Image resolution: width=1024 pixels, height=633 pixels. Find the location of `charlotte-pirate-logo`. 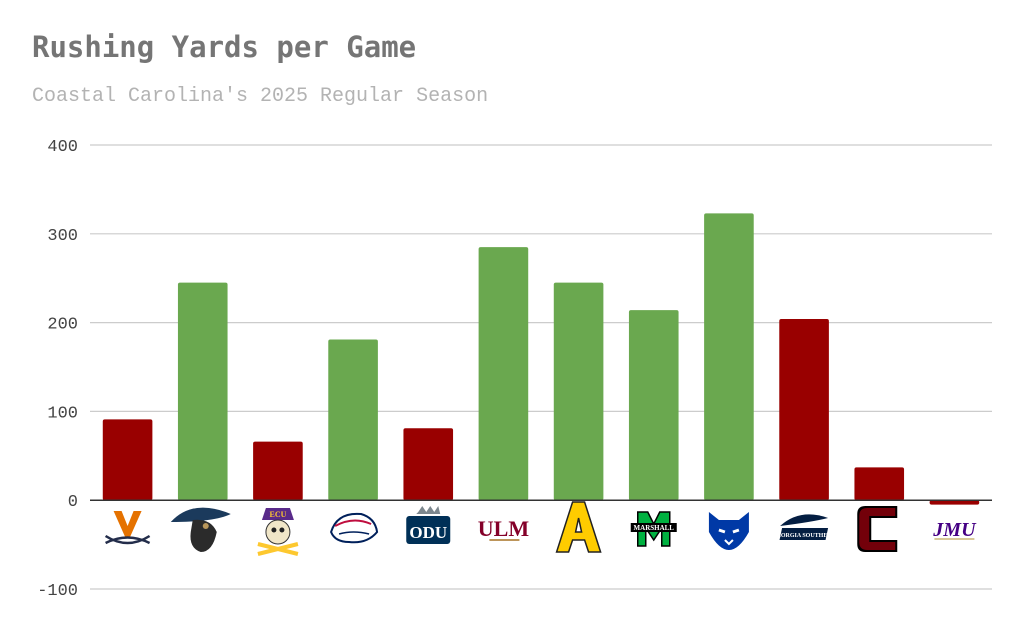

charlotte-pirate-logo is located at coordinates (200, 529).